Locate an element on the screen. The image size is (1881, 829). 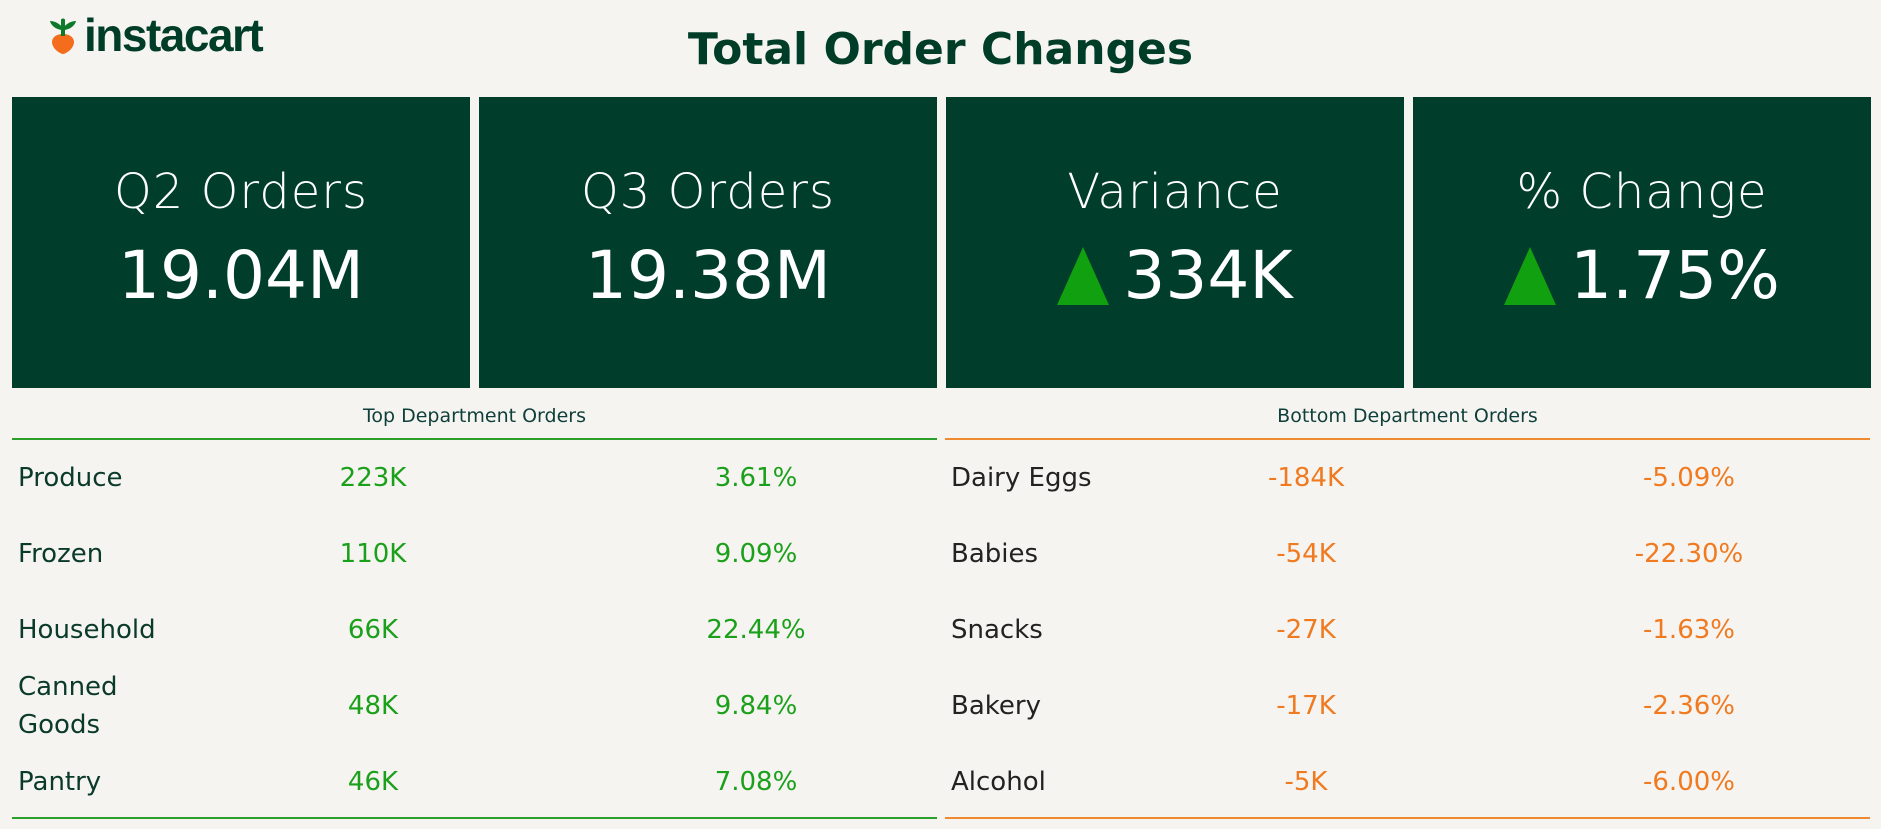
kpi-card-q3-orders: Q3 Orders 19.38M is located at coordinates (708, 242).